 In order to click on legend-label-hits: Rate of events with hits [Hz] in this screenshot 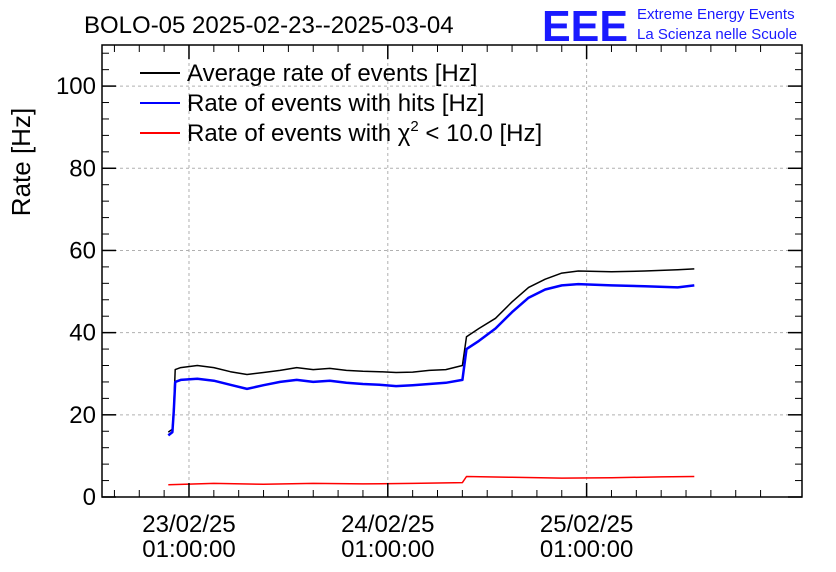, I will do `click(335, 103)`.